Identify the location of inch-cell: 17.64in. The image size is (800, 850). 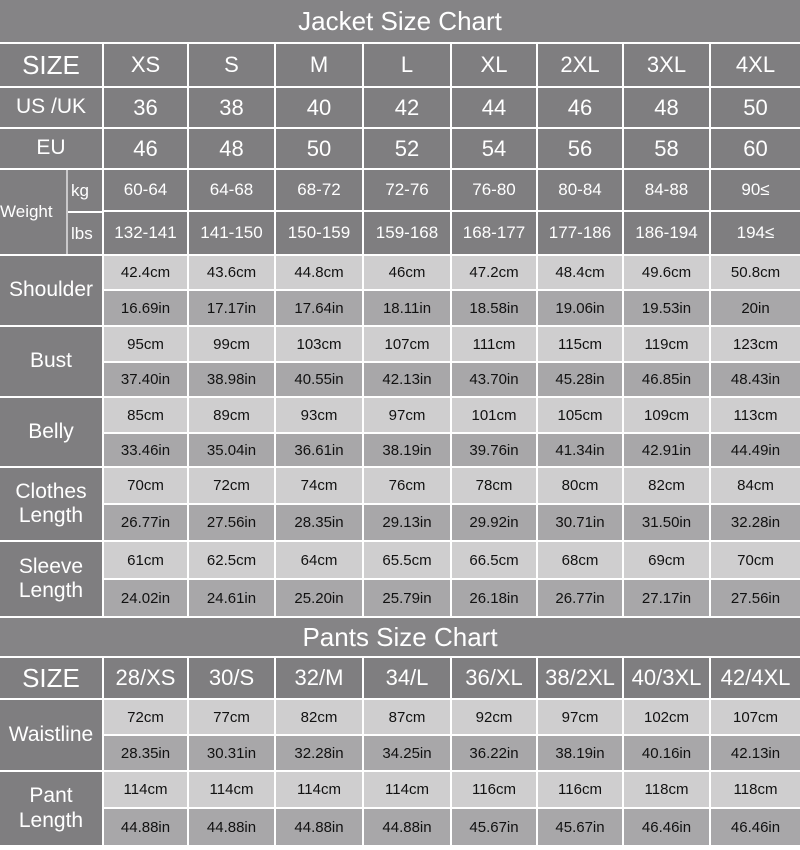
(319, 308).